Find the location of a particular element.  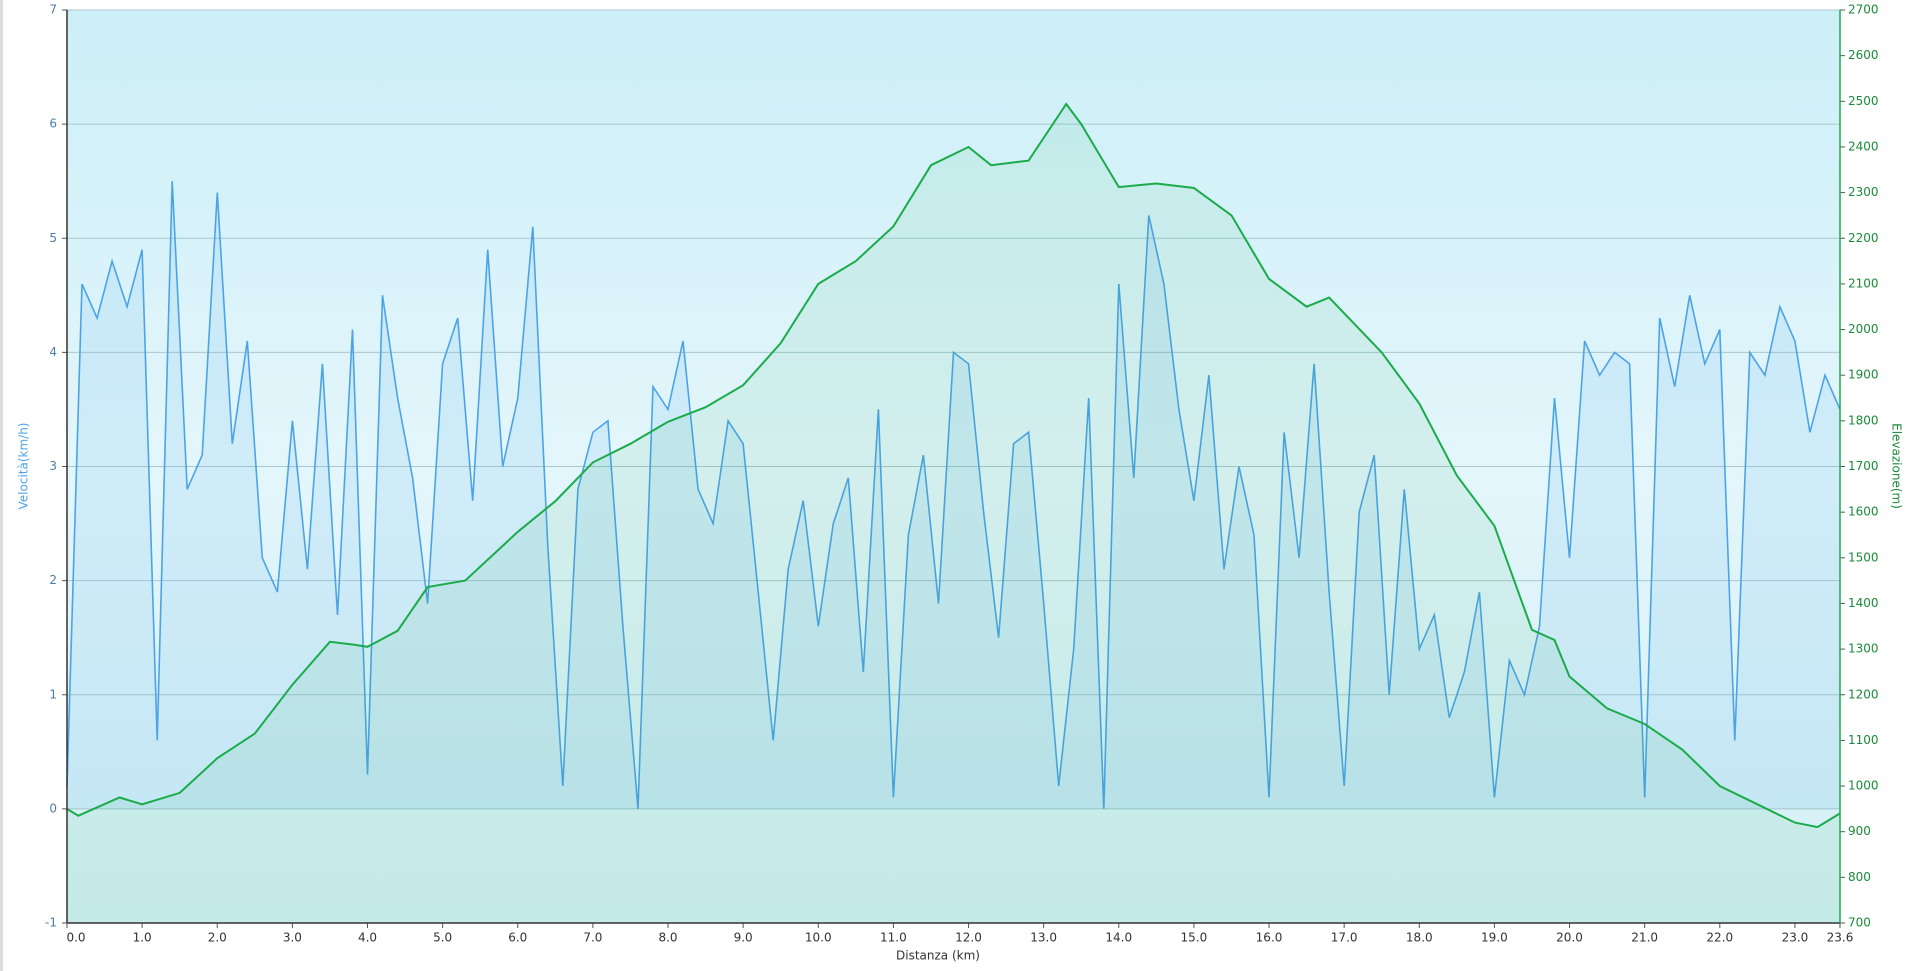

x-tick-label: 2.0 is located at coordinates (217, 938).